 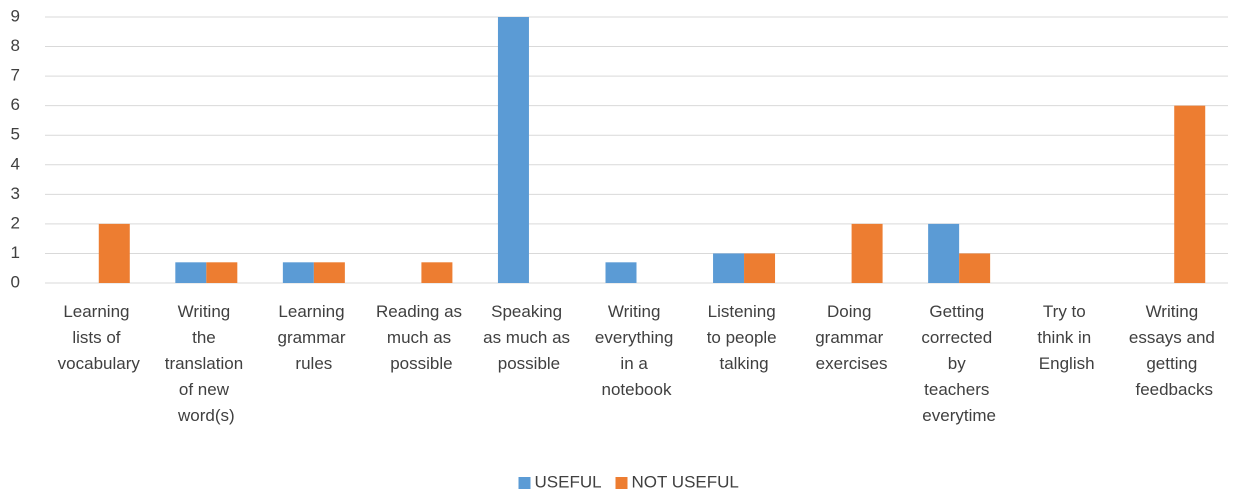 What do you see at coordinates (1174, 350) in the screenshot?
I see `x-tick-label: Writing essays and getting feedbacks` at bounding box center [1174, 350].